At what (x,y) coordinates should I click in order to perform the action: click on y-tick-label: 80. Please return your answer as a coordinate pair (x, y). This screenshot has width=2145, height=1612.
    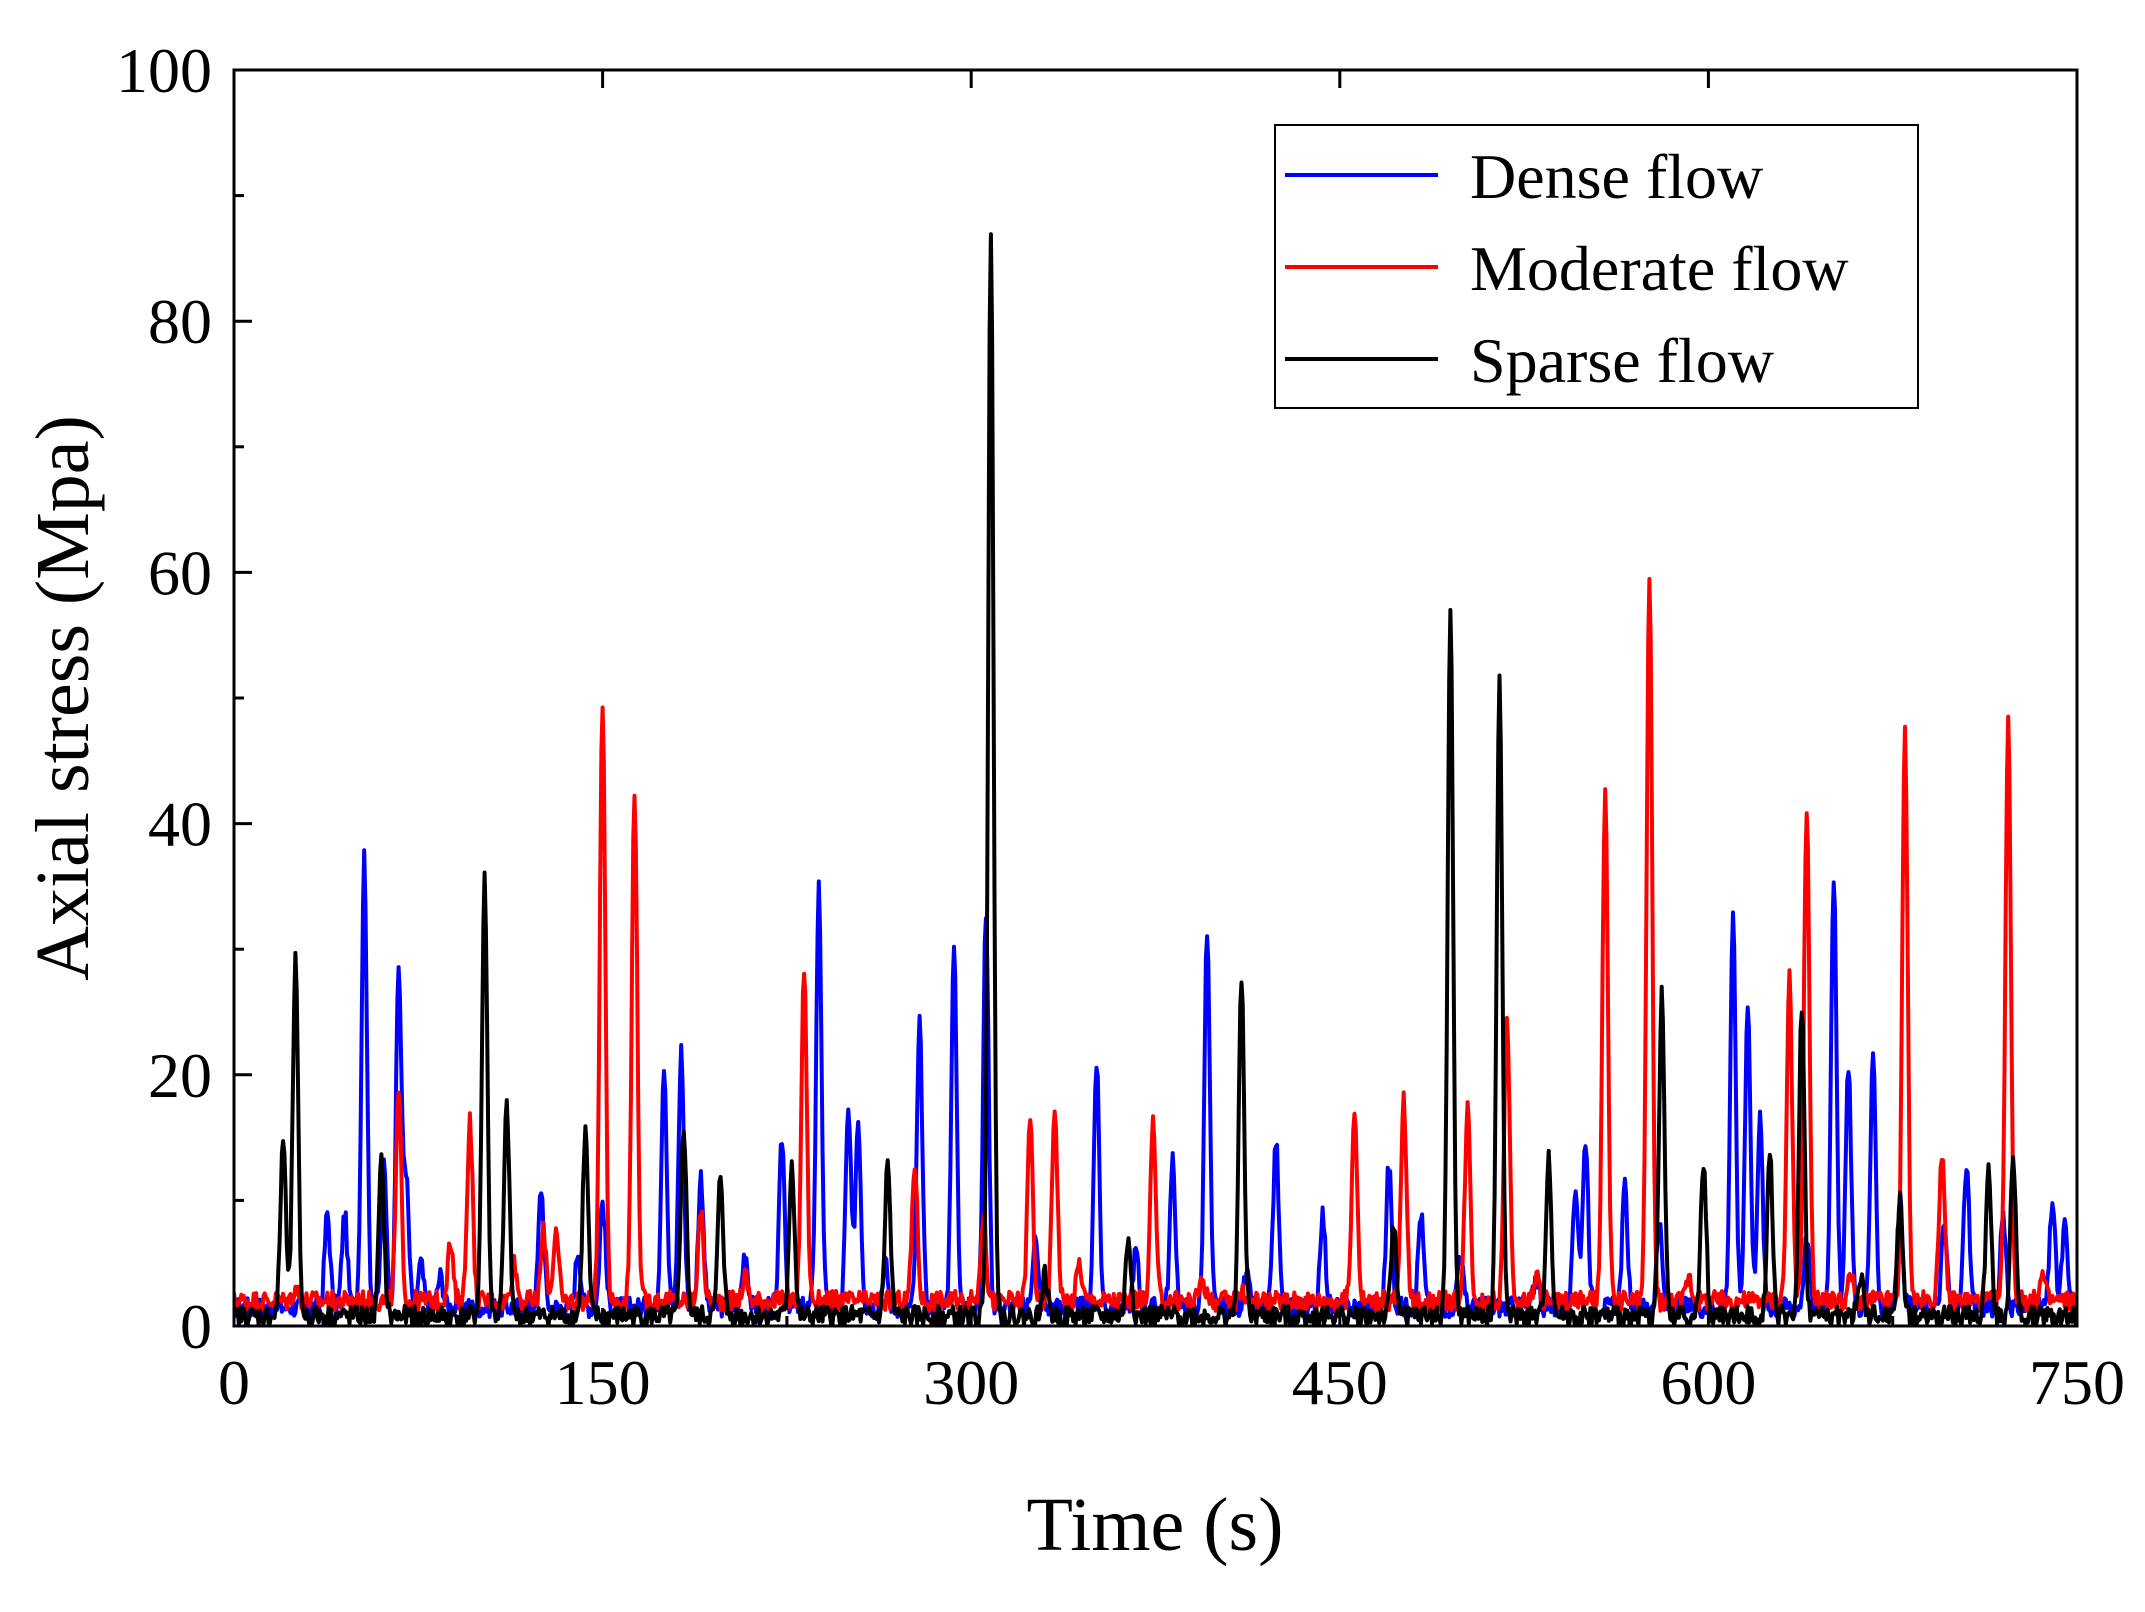
    Looking at the image, I should click on (180, 321).